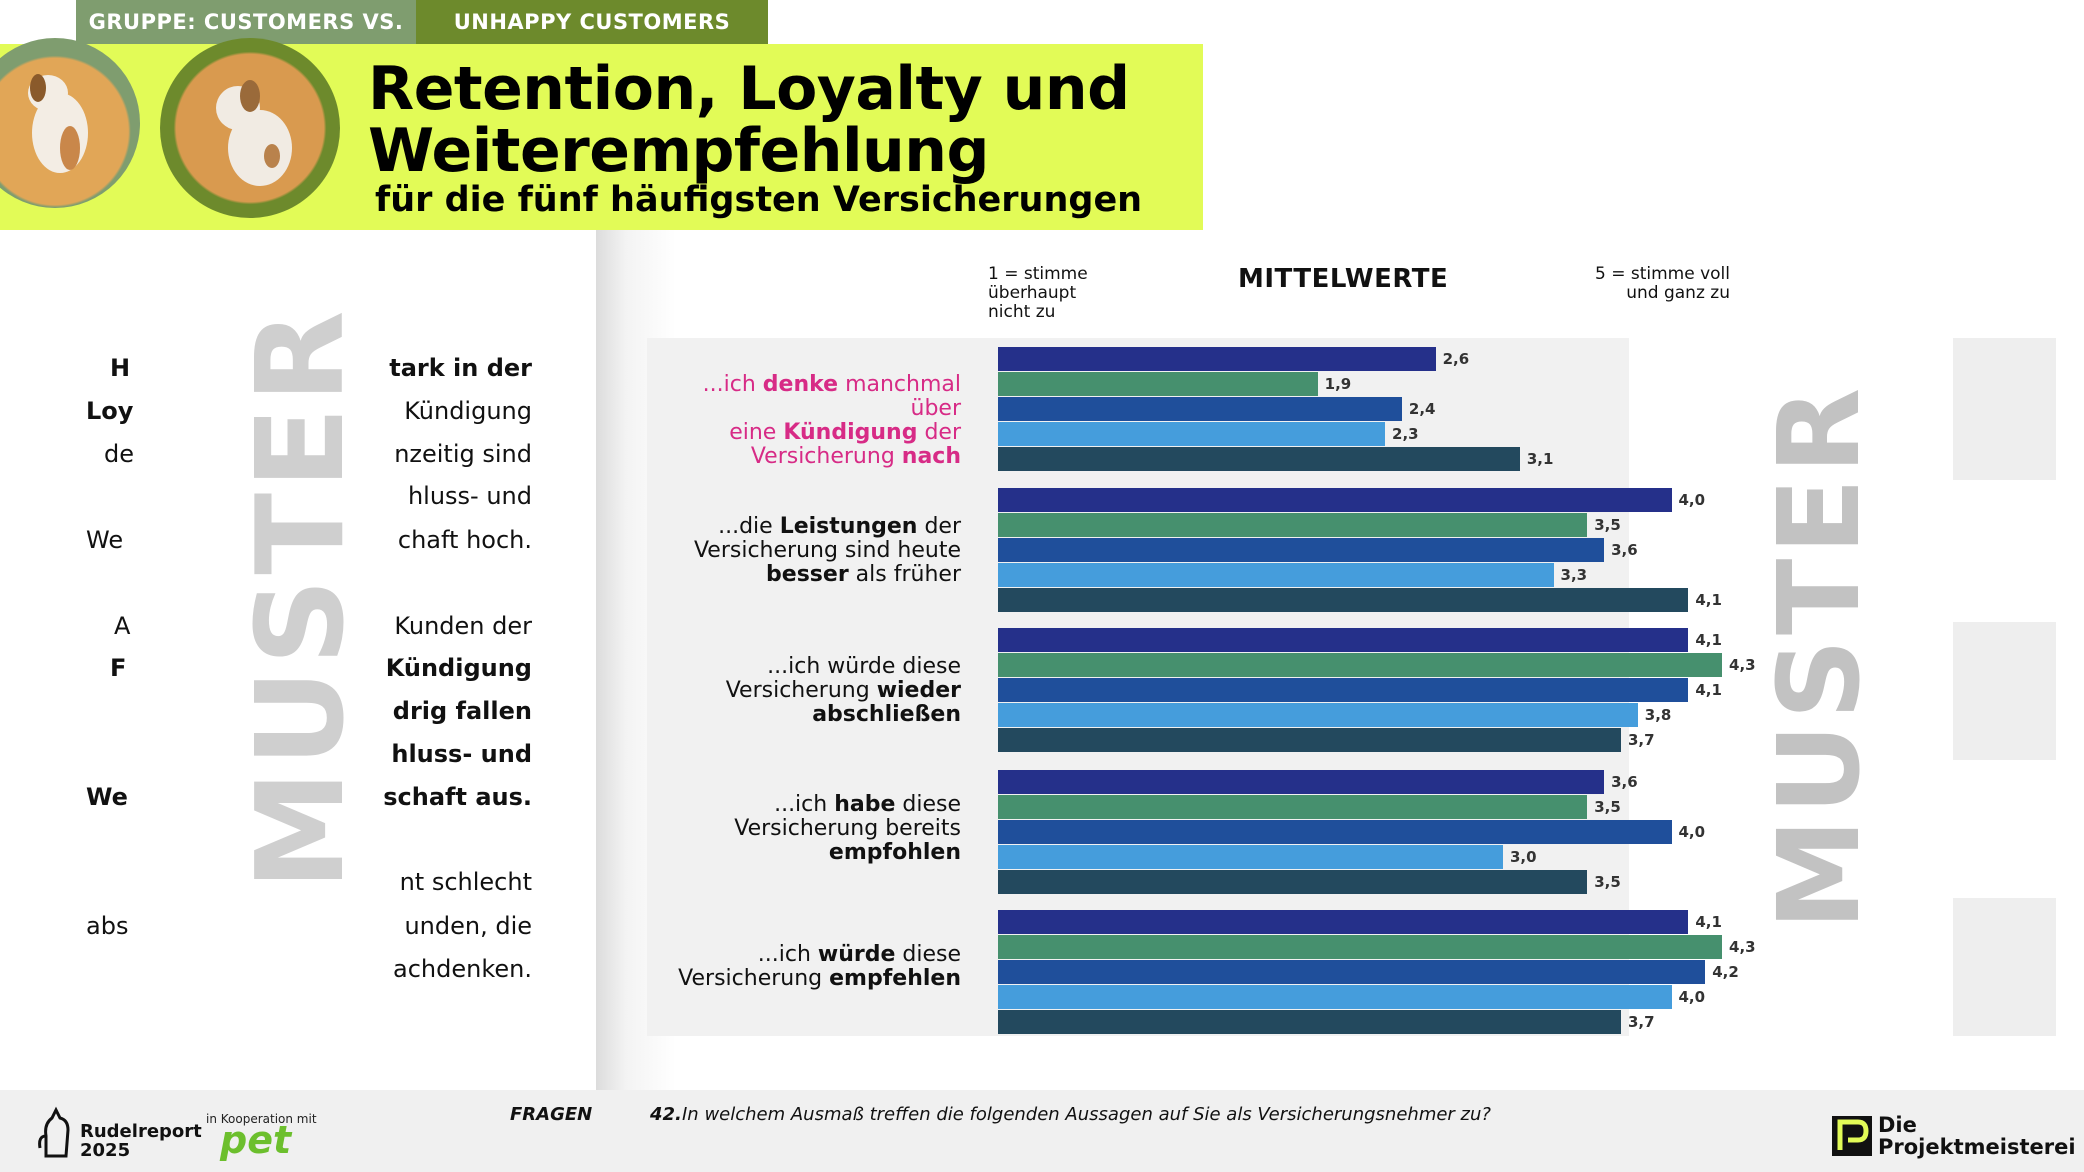  What do you see at coordinates (1456, 359) in the screenshot?
I see `bar-value-label: 2,6` at bounding box center [1456, 359].